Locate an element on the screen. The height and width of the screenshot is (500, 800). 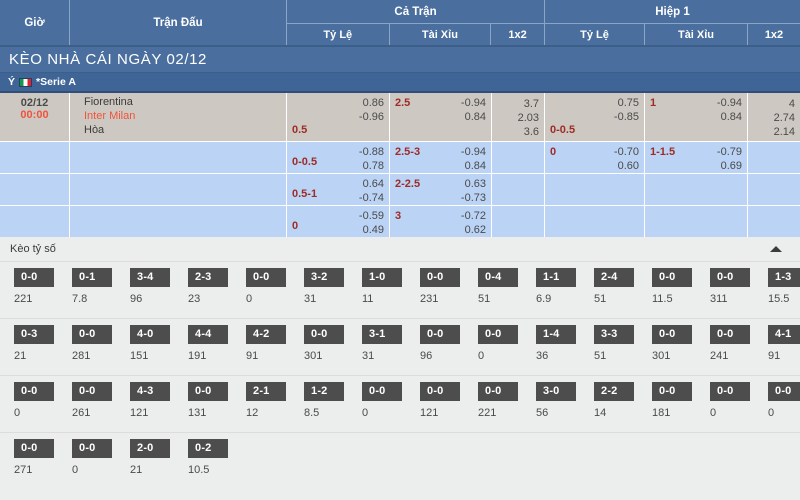
table-row: 0.5-1 0.64 -0.74 2-2.5 0.63 -0.73 is located at coordinates (400, 189).